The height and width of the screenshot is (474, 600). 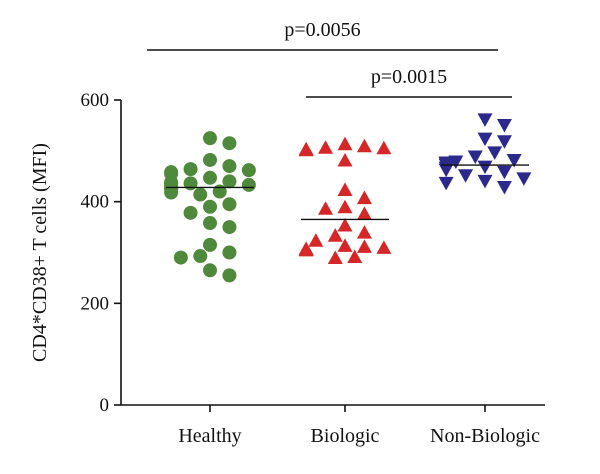 I want to click on y-tick-label: 400, so click(x=95, y=202).